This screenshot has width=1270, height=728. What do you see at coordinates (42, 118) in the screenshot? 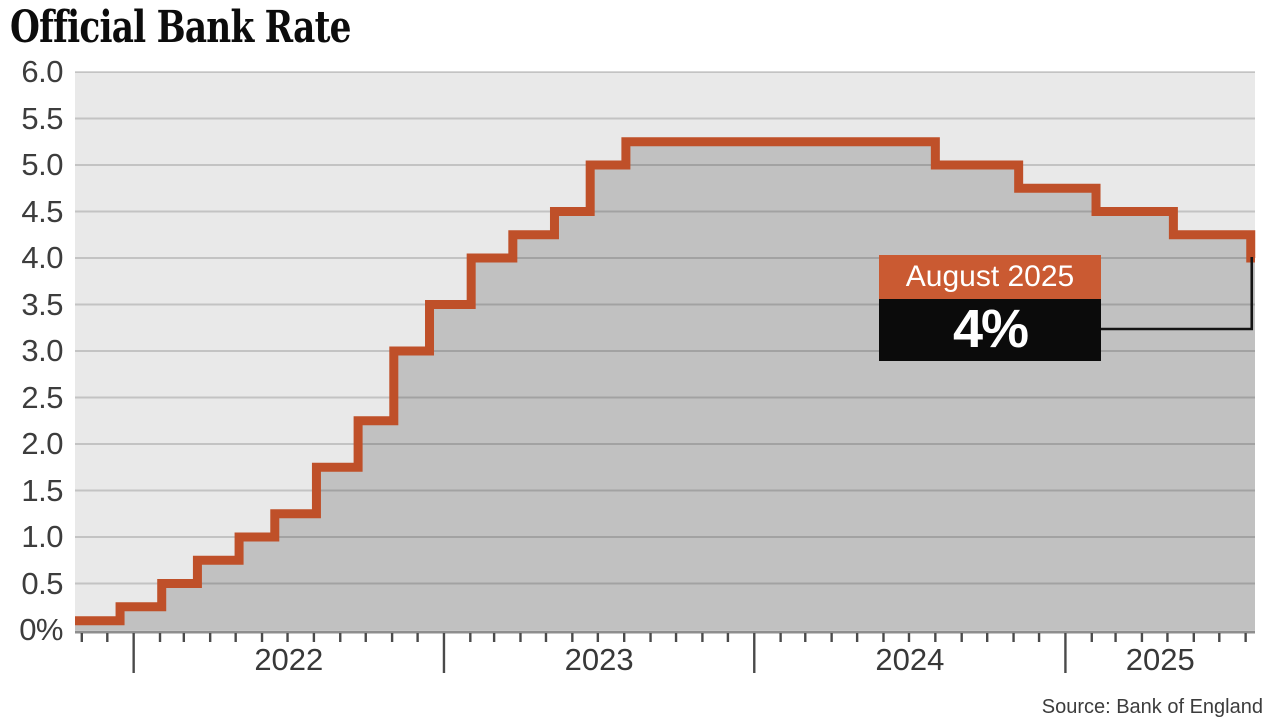
I see `y-tick-label: 5.5` at bounding box center [42, 118].